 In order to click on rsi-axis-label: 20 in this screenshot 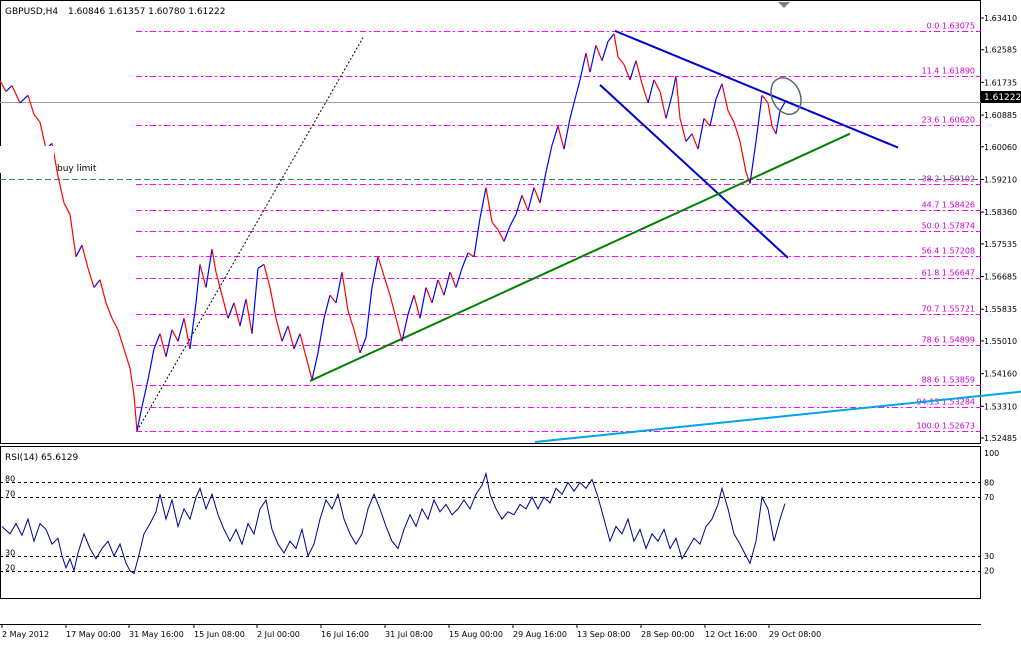, I will do `click(989, 571)`.